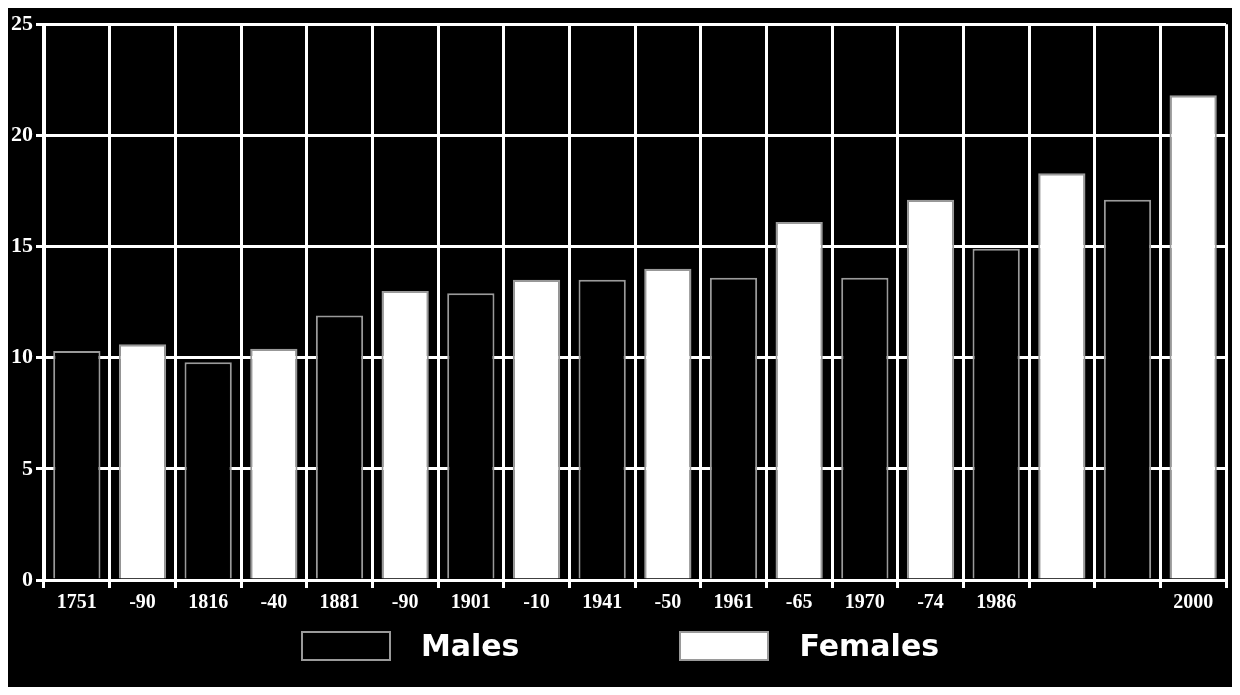 This screenshot has height=695, width=1240. I want to click on x-tick-label: -40, so click(274, 601).